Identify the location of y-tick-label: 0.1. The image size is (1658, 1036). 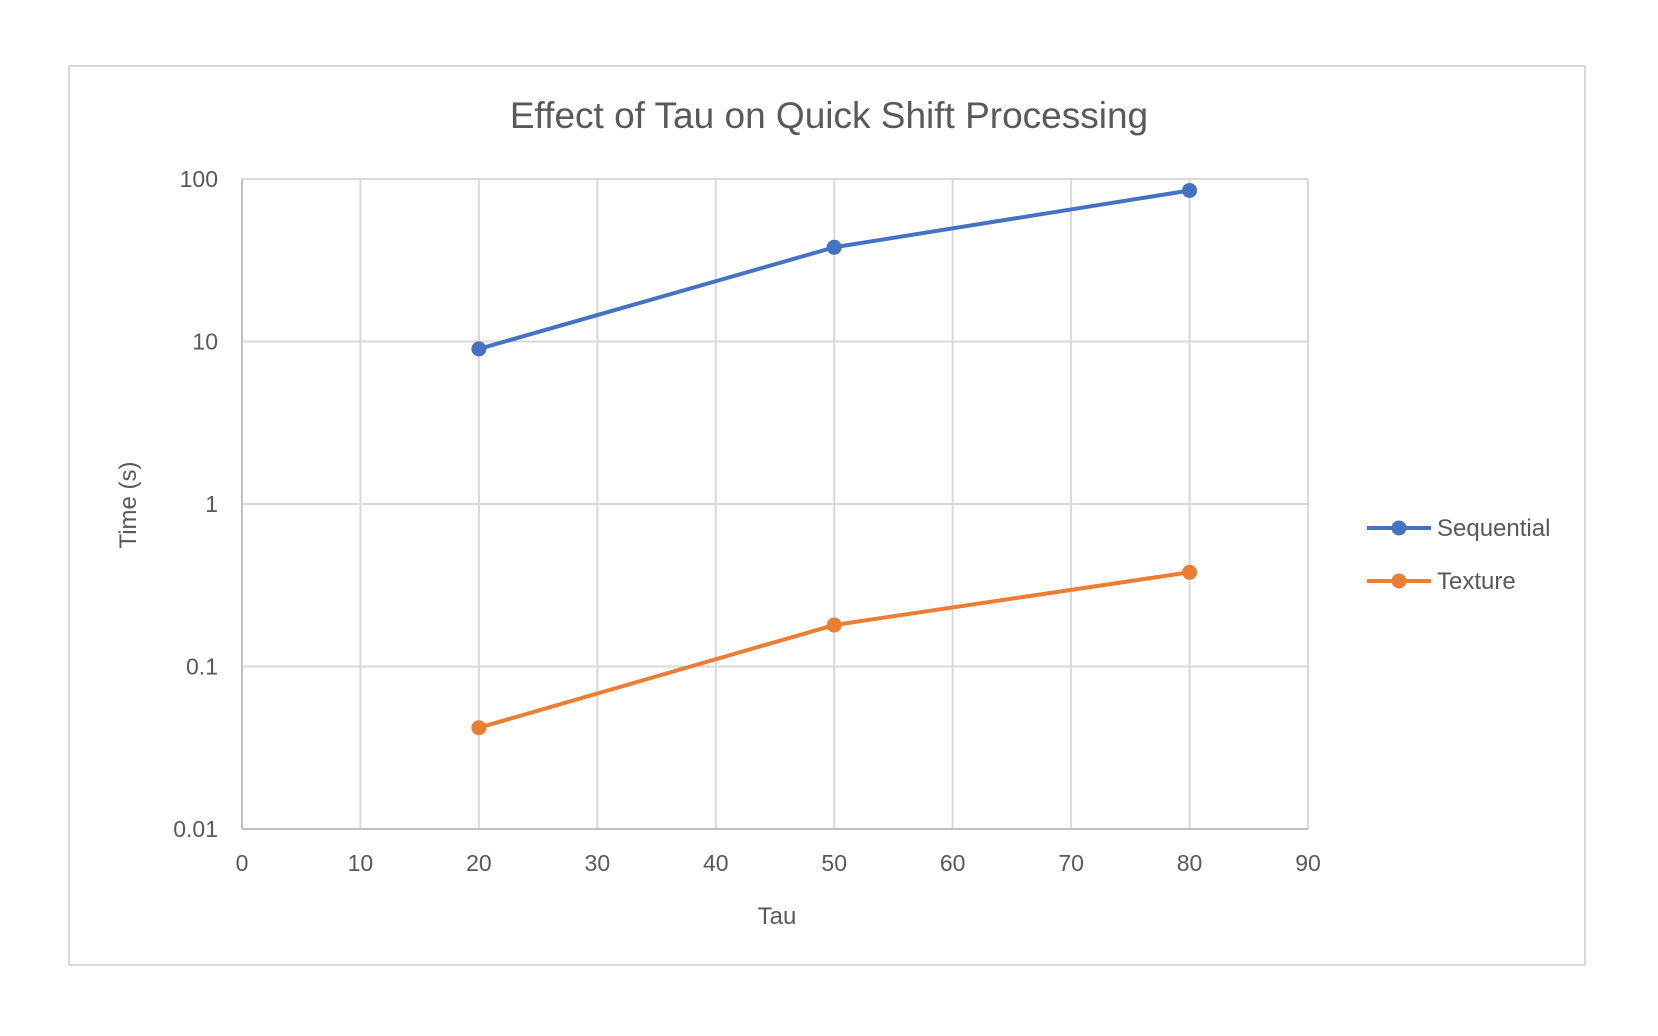
(202, 667).